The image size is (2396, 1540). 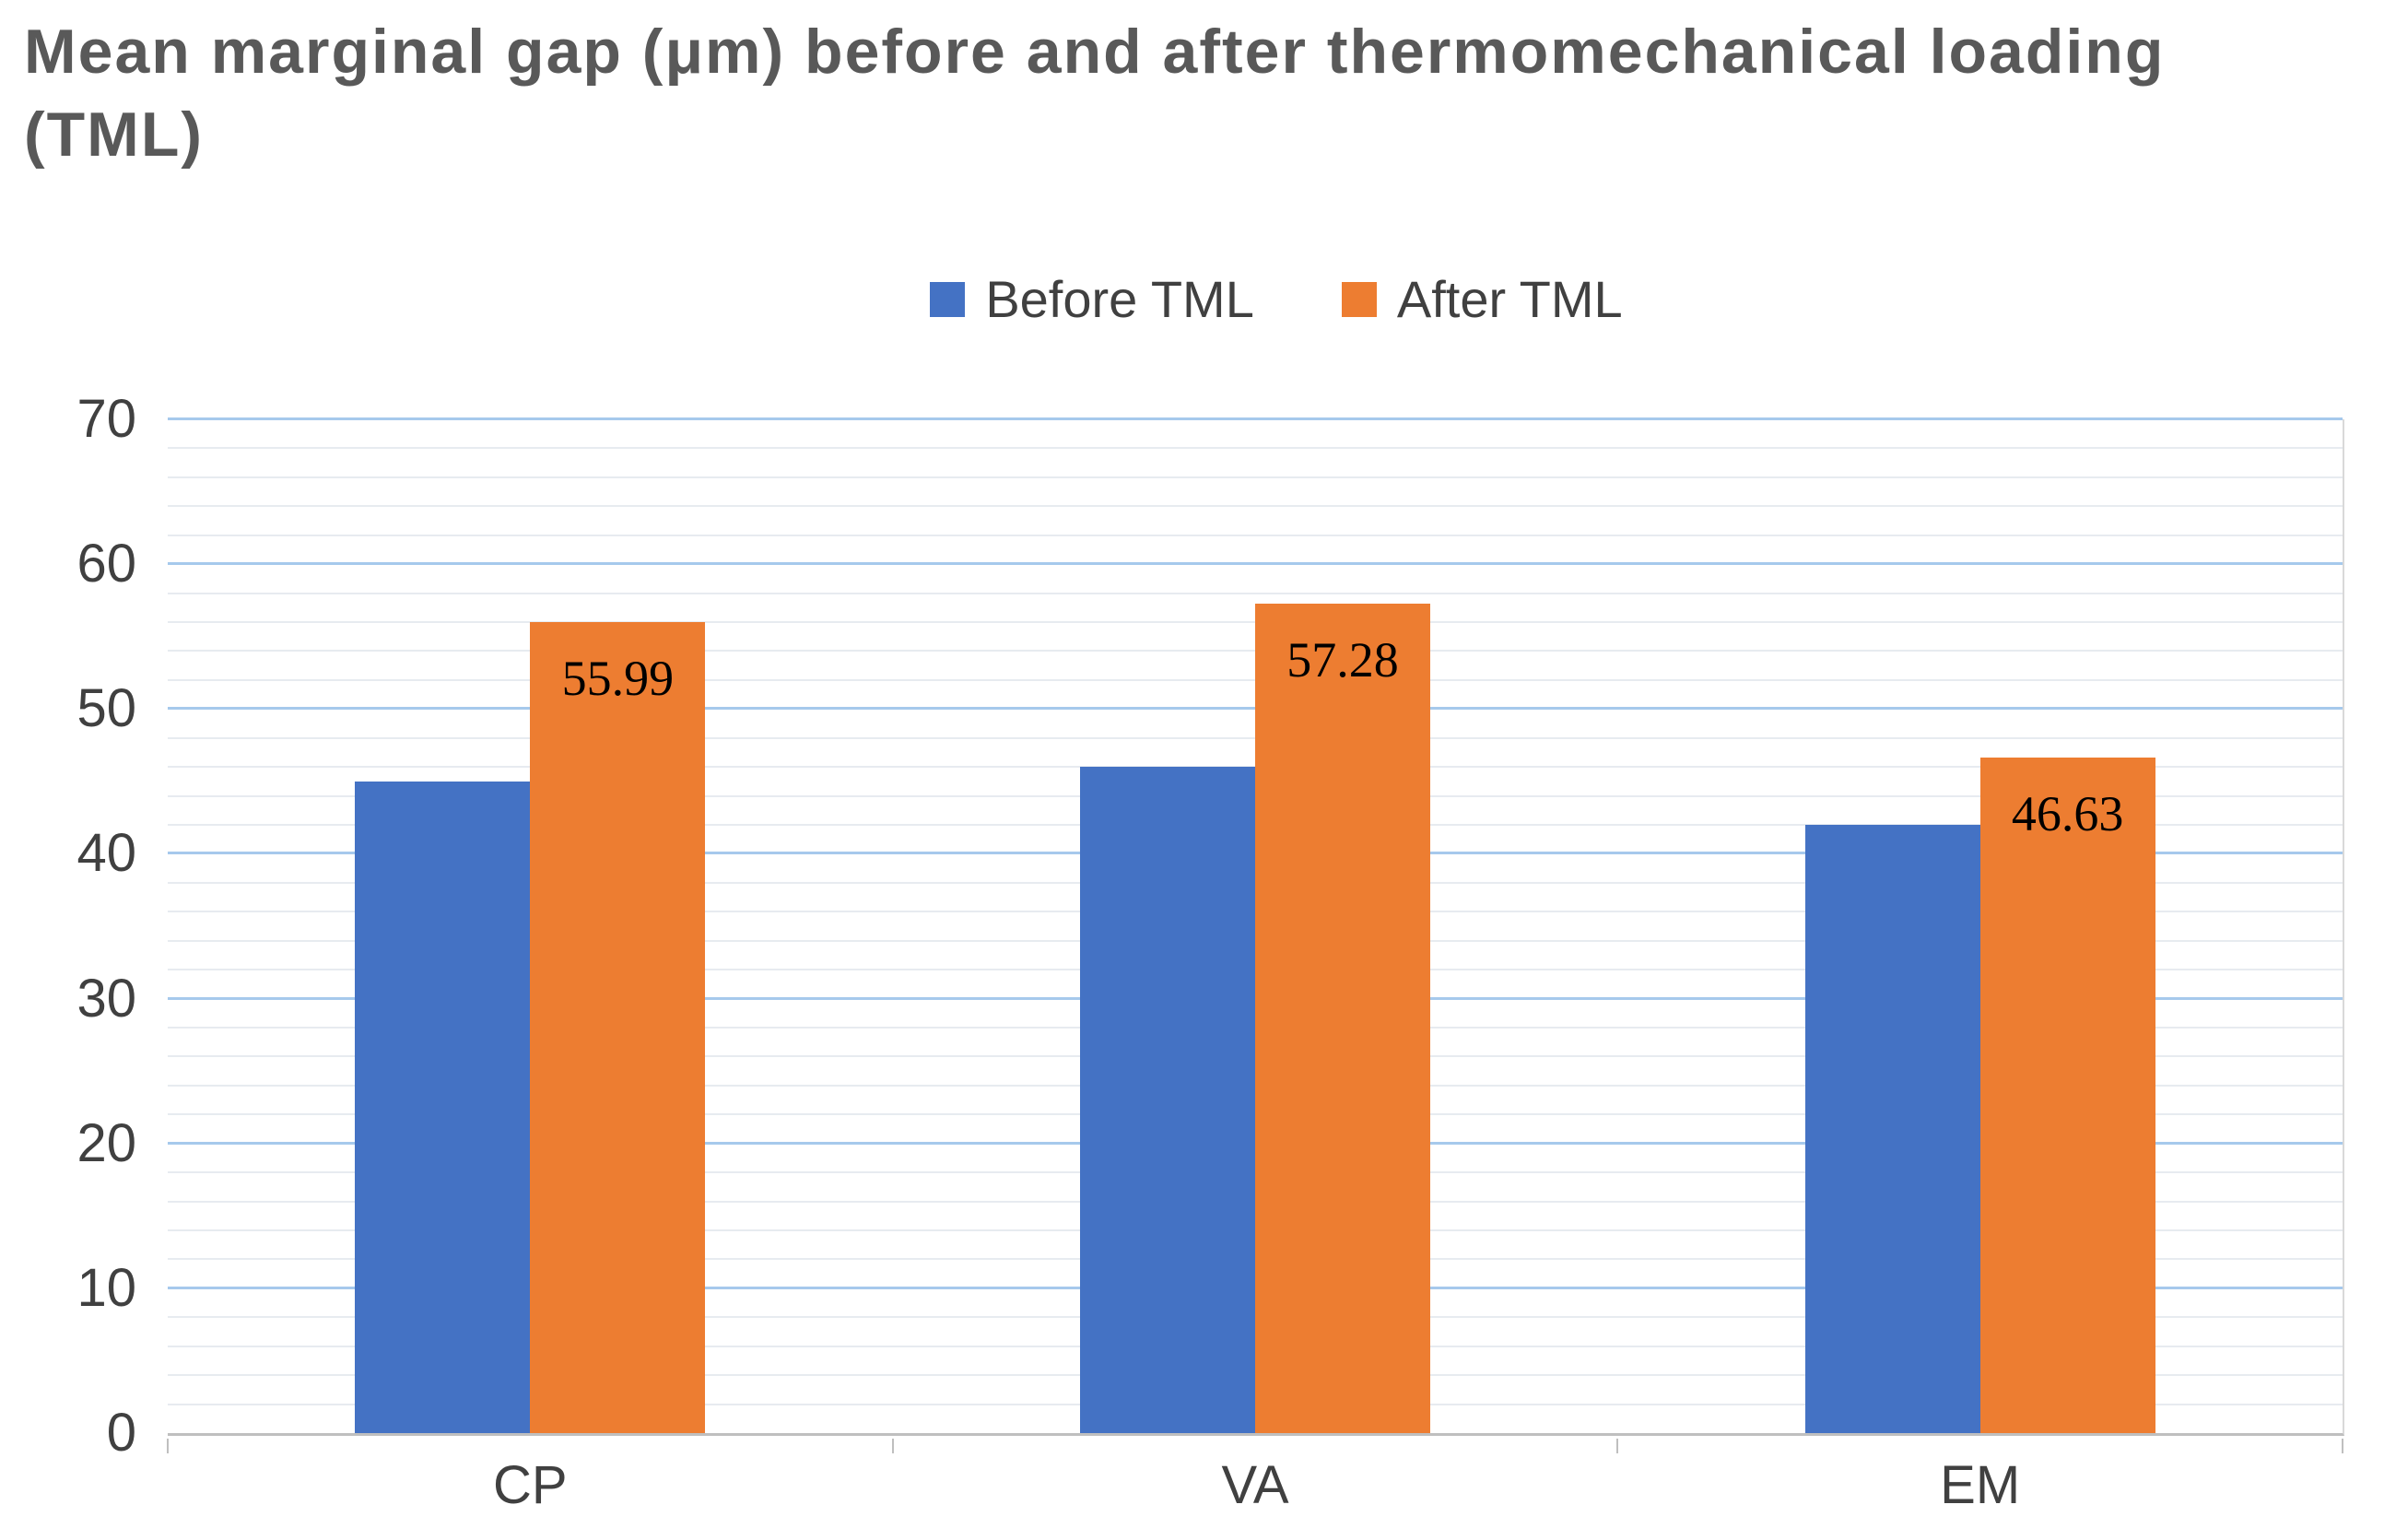 What do you see at coordinates (1981, 1485) in the screenshot?
I see `x-axis-category-label-em: EM` at bounding box center [1981, 1485].